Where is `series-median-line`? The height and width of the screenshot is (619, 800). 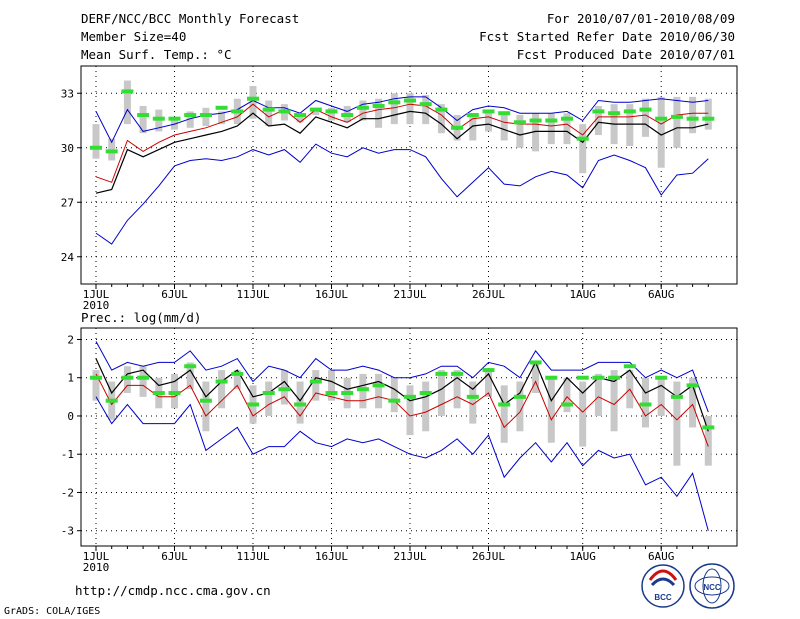
series-median-line is located at coordinates (402, 410).